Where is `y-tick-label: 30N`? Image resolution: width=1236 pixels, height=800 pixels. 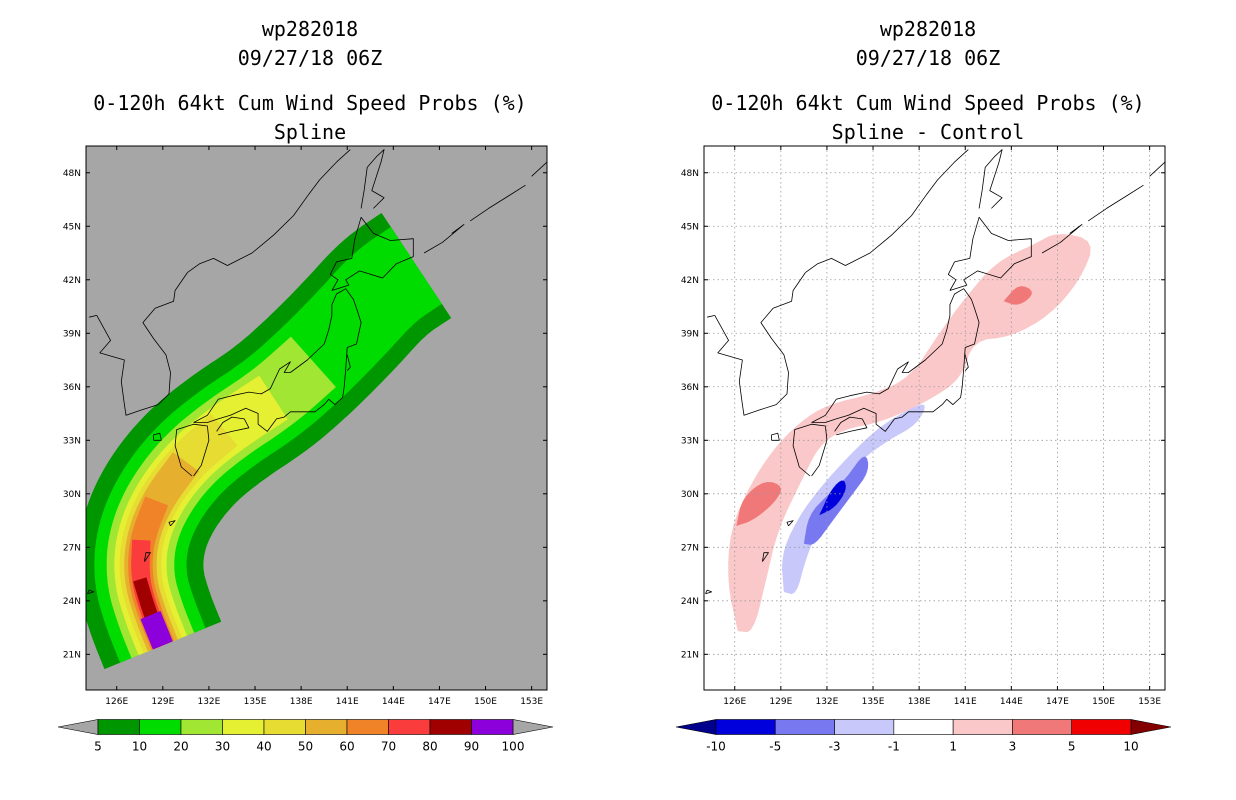 y-tick-label: 30N is located at coordinates (690, 495).